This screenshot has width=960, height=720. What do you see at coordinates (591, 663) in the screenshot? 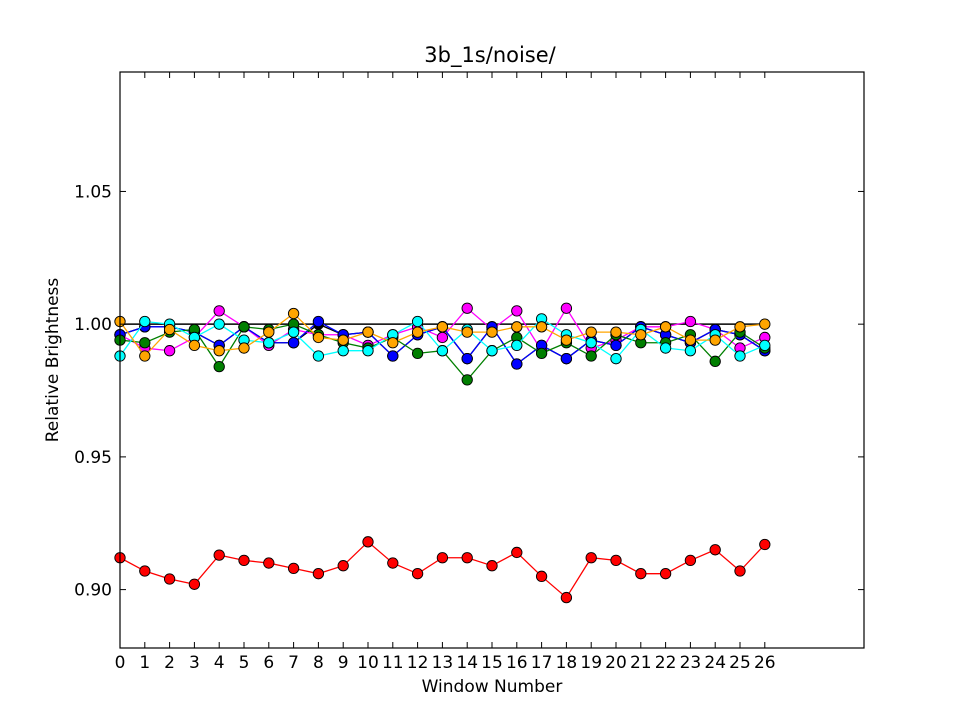
I see `x-tick-label: 19` at bounding box center [591, 663].